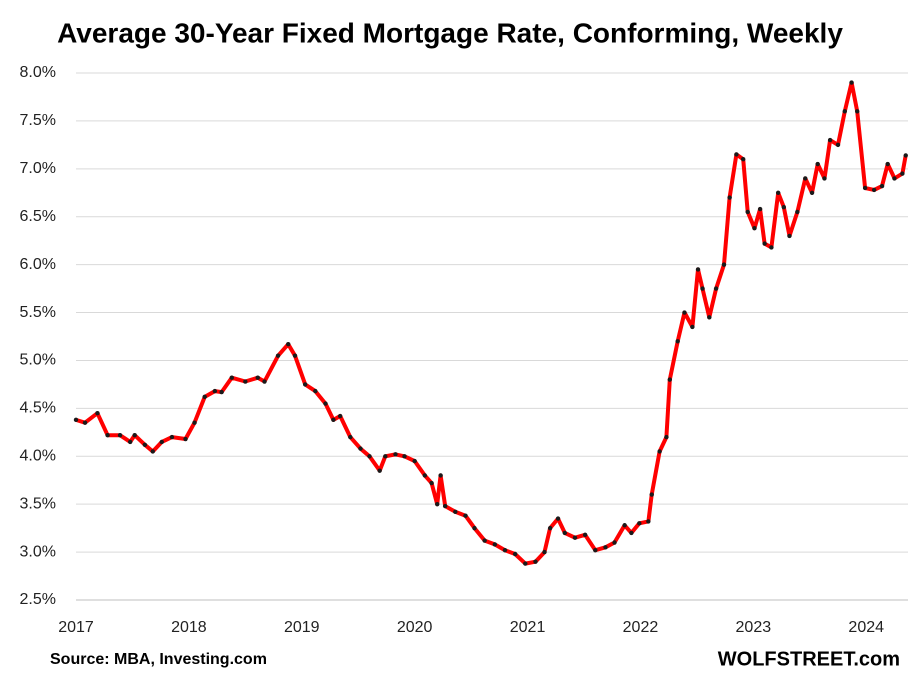  Describe the element at coordinates (38, 360) in the screenshot. I see `y-tick-label: 5.0%` at that location.